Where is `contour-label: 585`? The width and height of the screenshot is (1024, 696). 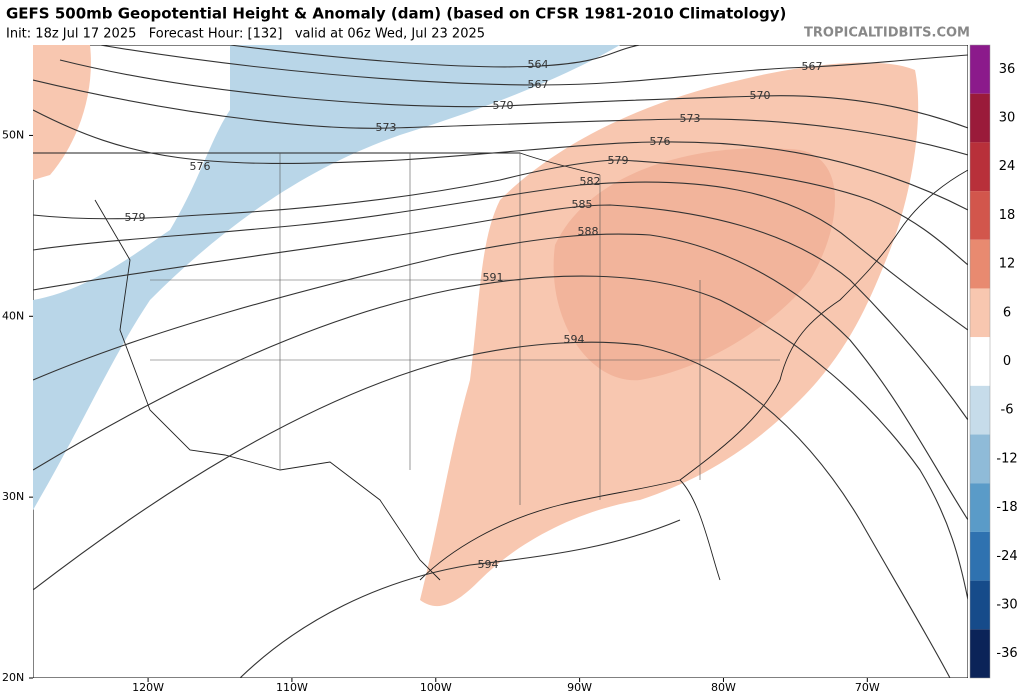 contour-label: 585 is located at coordinates (582, 204).